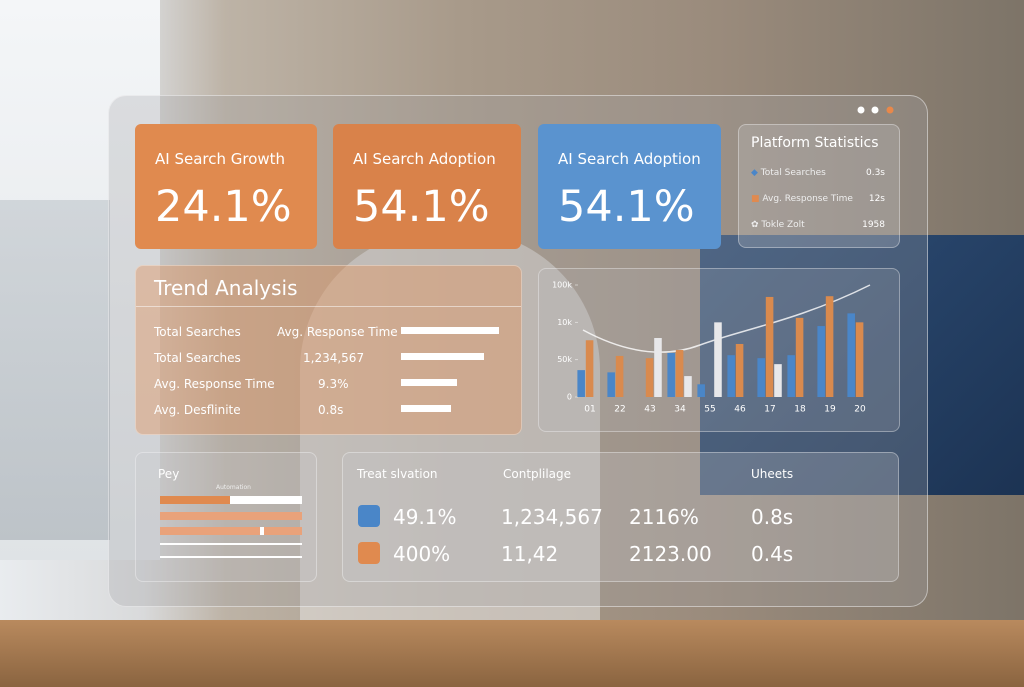 This screenshot has height=687, width=1024. Describe the element at coordinates (333, 384) in the screenshot. I see `row-value: 9.3%` at that location.